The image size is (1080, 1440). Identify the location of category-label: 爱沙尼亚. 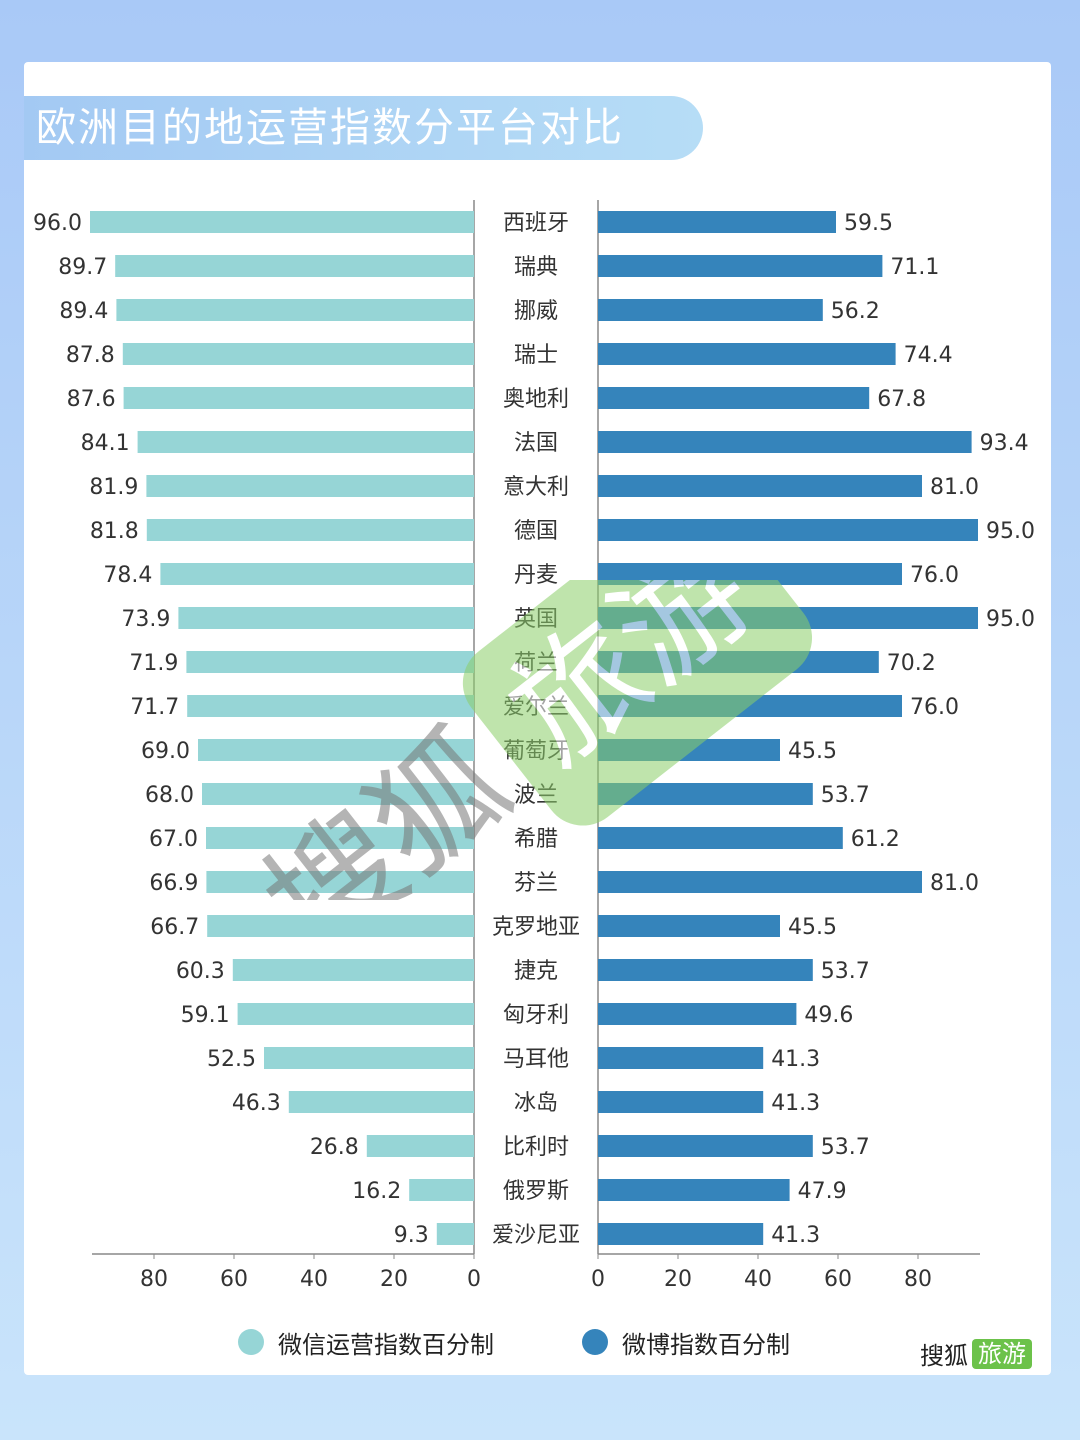
(536, 1235).